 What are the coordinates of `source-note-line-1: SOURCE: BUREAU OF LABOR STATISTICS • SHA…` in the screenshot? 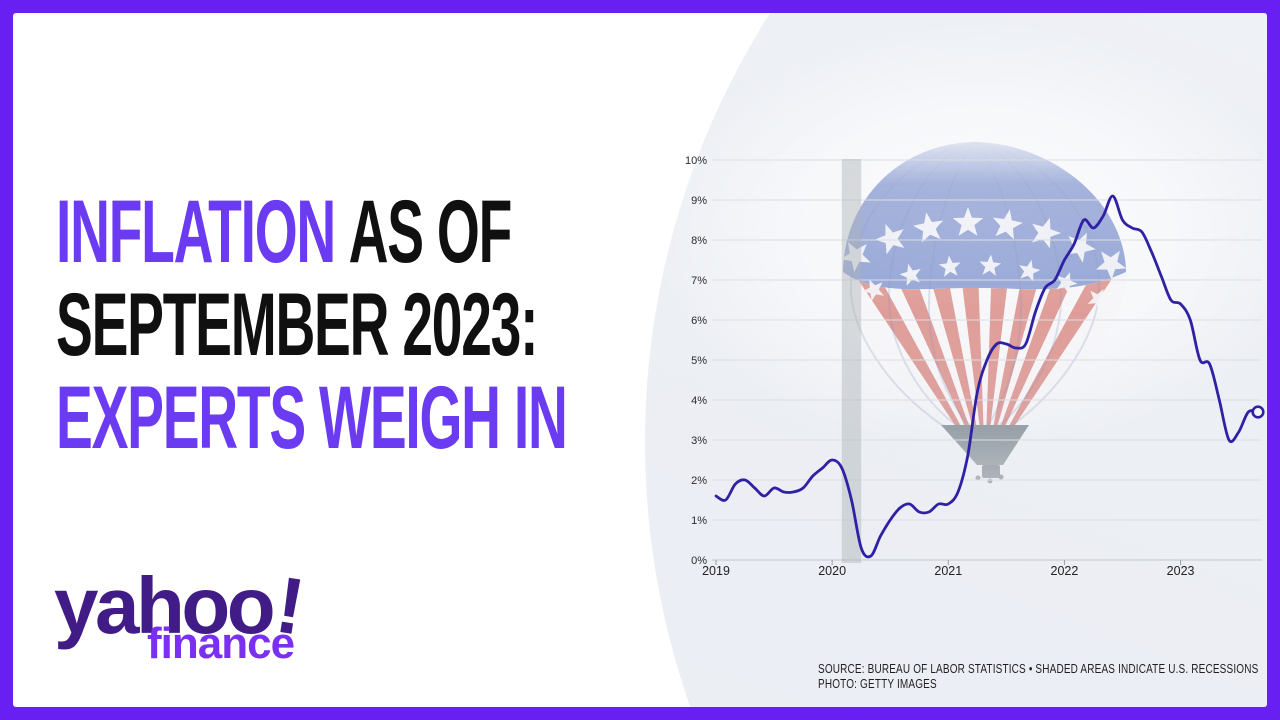 It's located at (1038, 669).